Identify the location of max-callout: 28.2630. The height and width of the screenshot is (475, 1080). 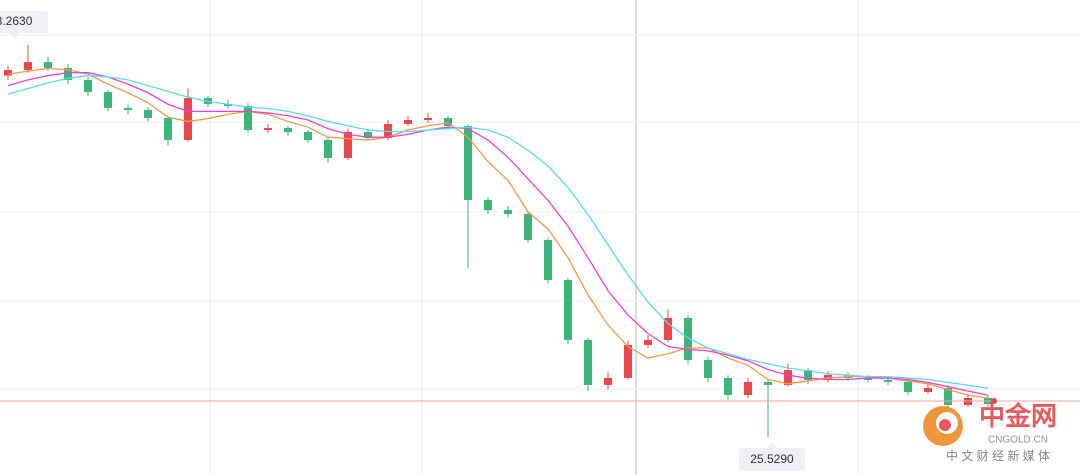
(24, 25).